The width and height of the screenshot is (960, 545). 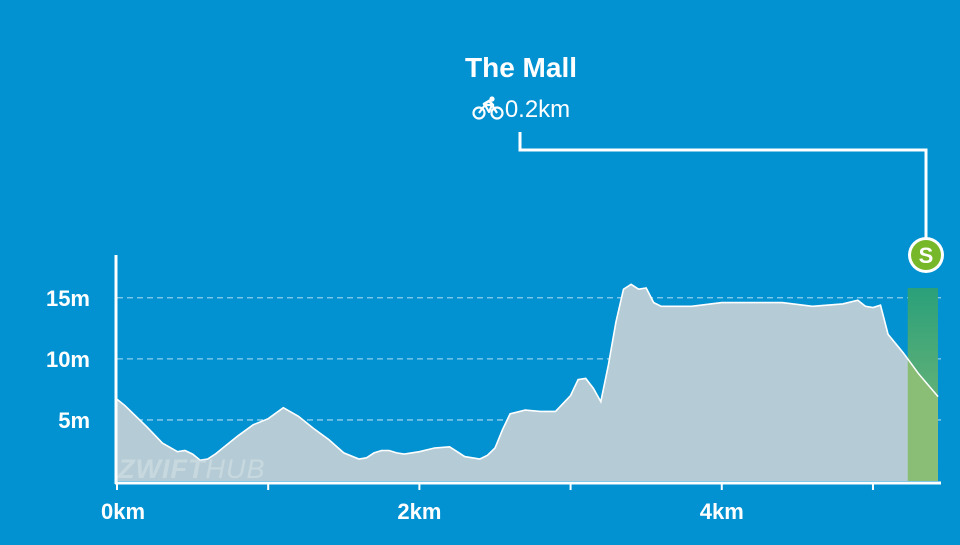 I want to click on y-tick-label: 10m, so click(x=68, y=359).